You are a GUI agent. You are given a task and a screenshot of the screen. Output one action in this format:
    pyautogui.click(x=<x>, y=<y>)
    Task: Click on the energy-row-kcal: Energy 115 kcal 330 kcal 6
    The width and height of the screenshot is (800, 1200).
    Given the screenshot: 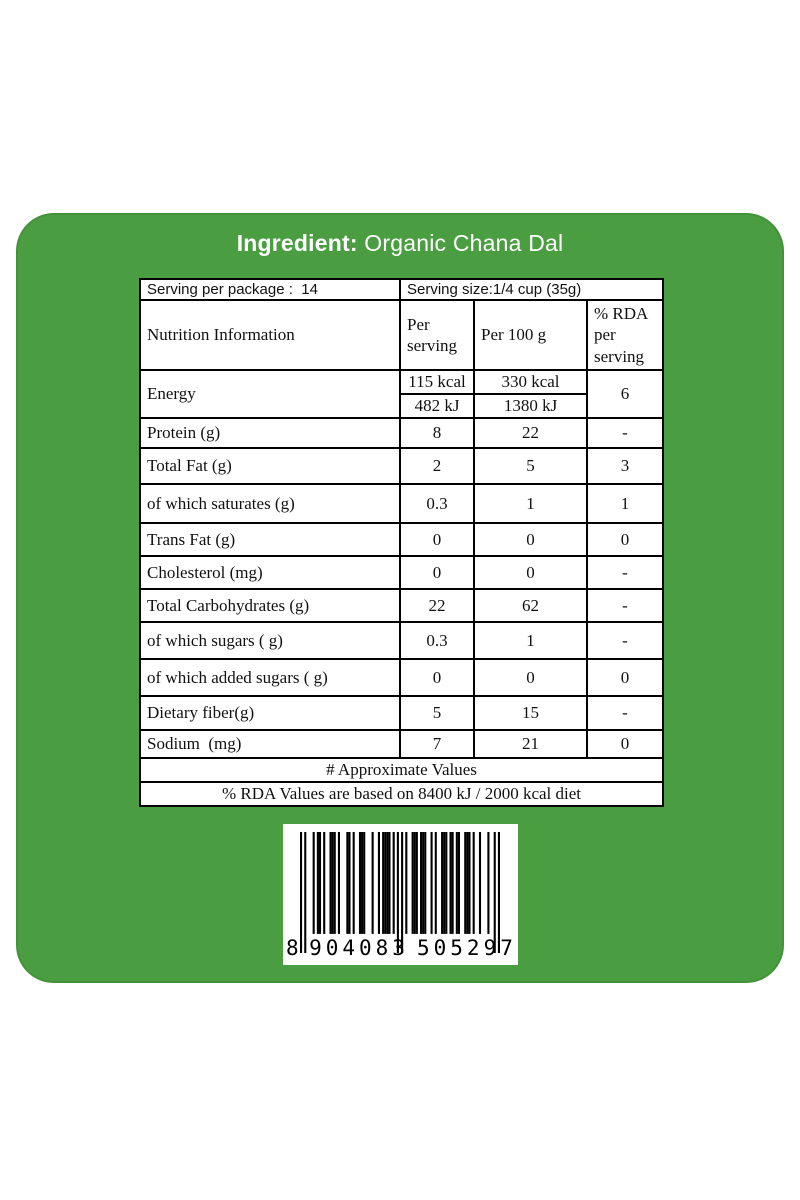 What is the action you would take?
    pyautogui.click(x=402, y=394)
    